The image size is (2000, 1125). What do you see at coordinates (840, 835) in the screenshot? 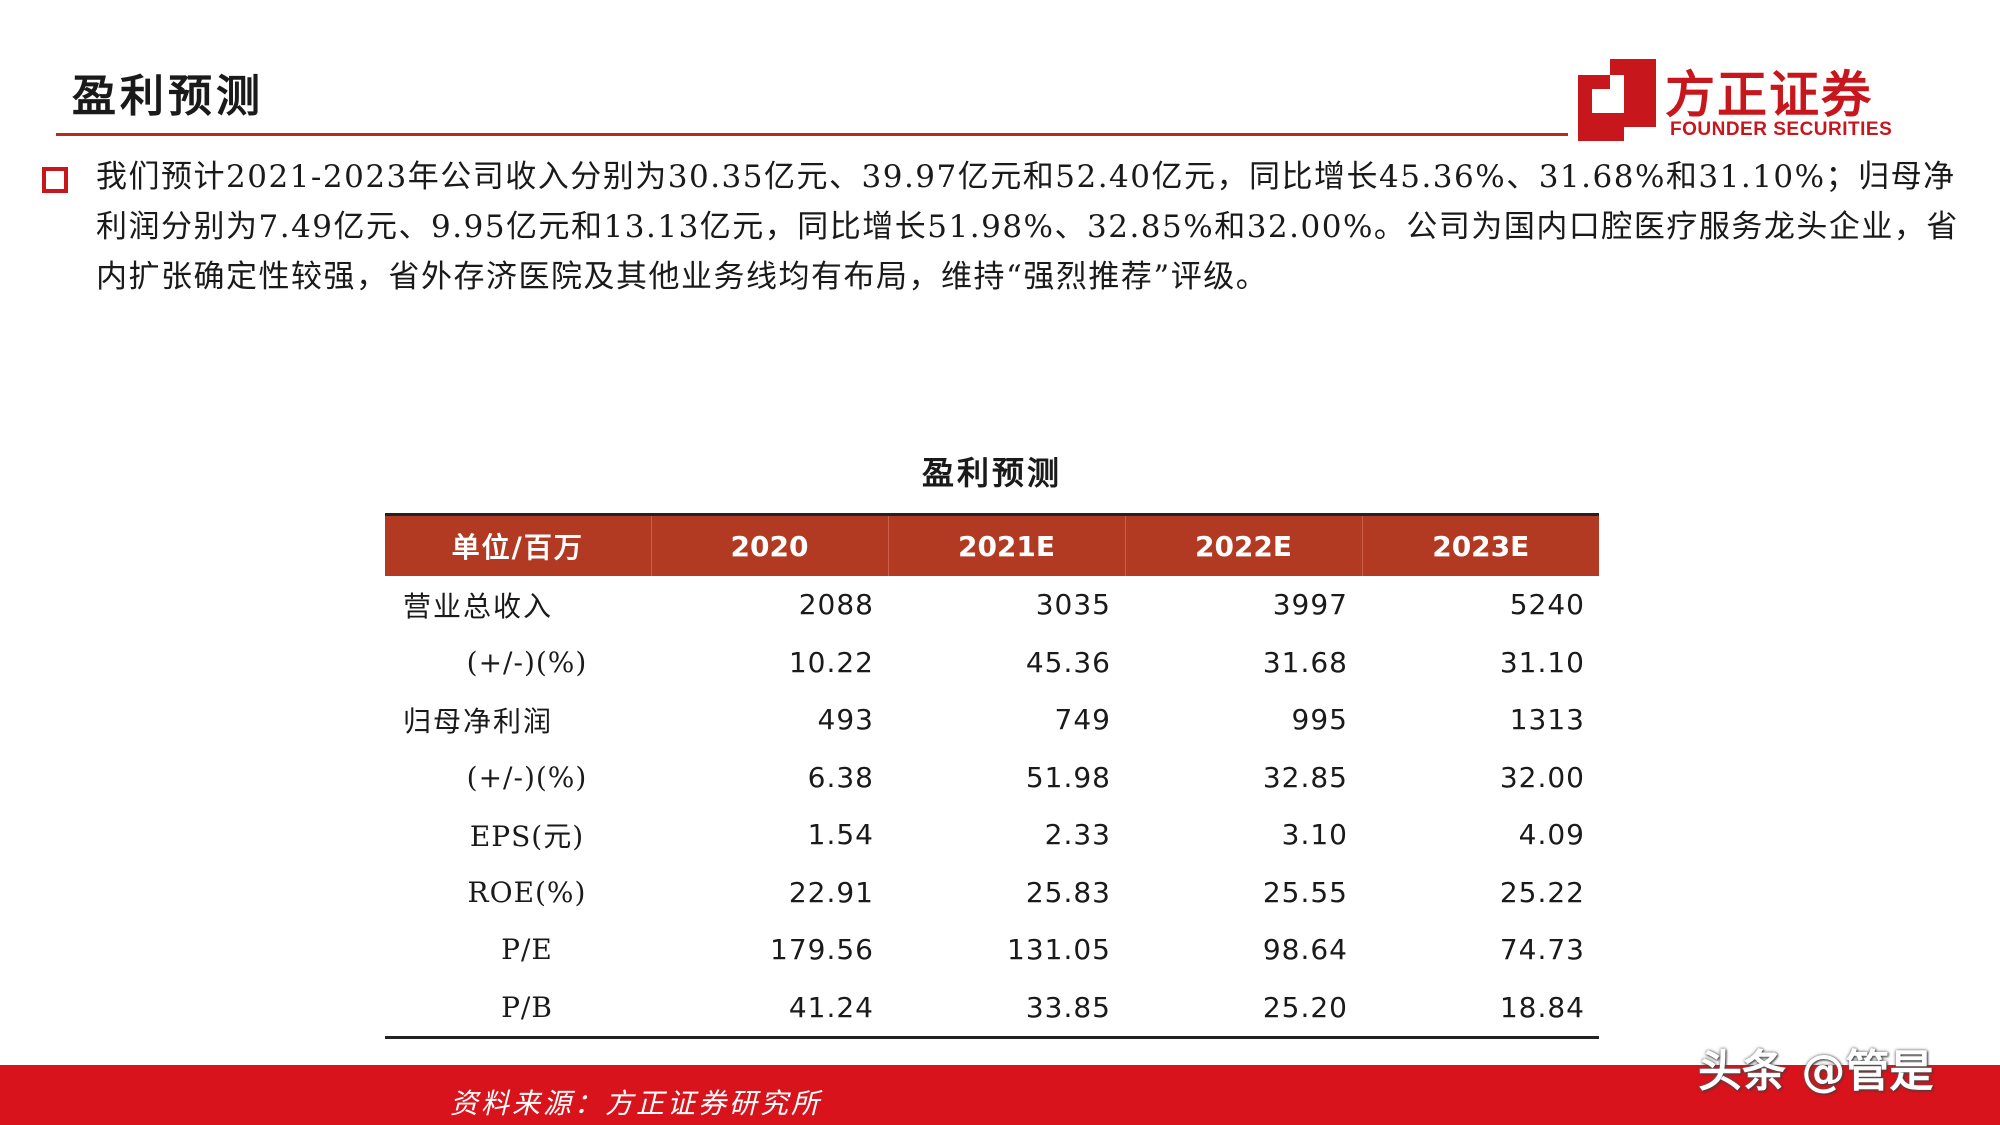
I see `table-cell: 1.54` at bounding box center [840, 835].